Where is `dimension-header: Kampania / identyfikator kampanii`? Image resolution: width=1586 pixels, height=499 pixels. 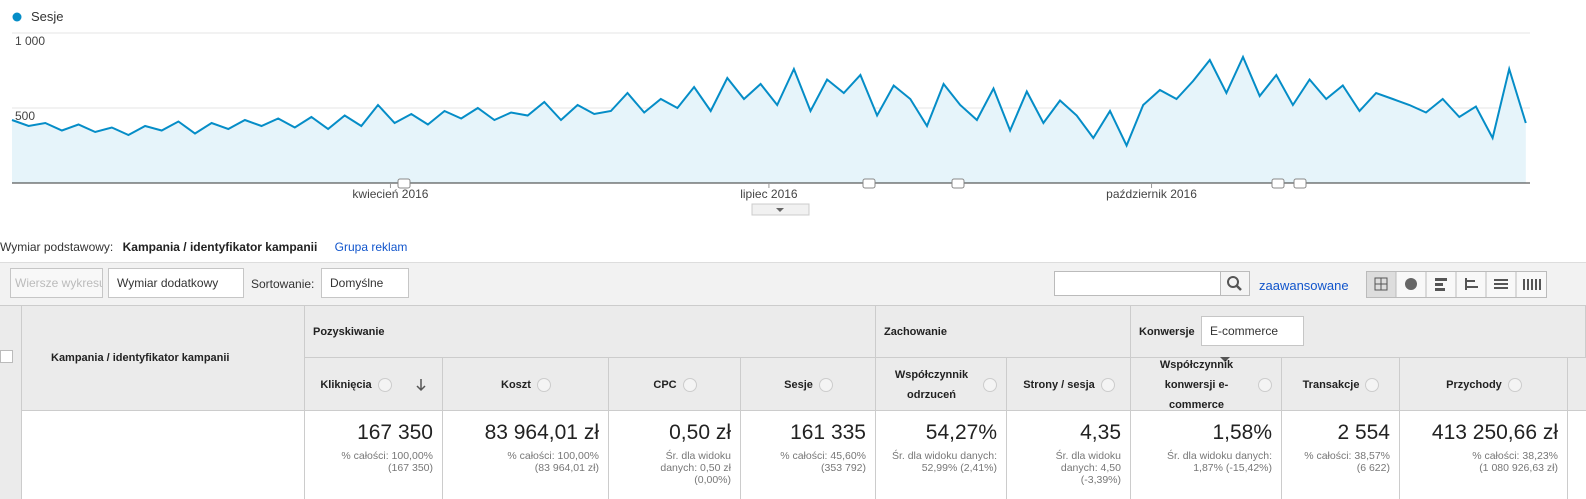 dimension-header: Kampania / identyfikator kampanii is located at coordinates (140, 358).